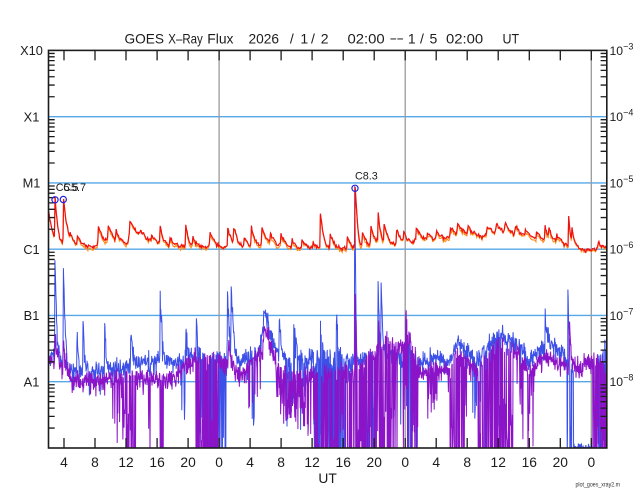 The width and height of the screenshot is (640, 500). What do you see at coordinates (366, 176) in the screenshot?
I see `svg-text: C8.3` at bounding box center [366, 176].